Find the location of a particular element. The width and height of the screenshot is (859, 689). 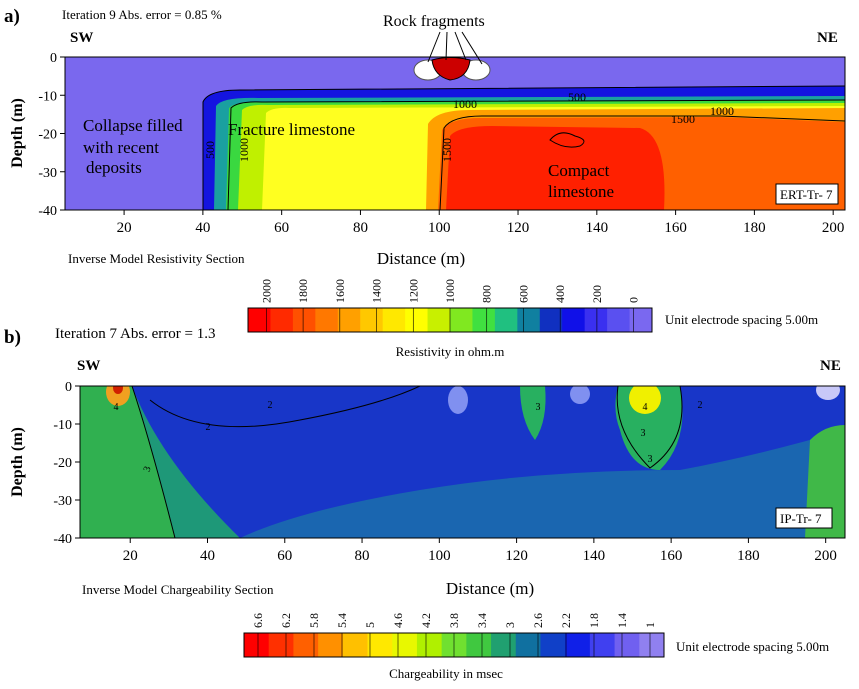

contour-label: 1500 is located at coordinates (683, 119).